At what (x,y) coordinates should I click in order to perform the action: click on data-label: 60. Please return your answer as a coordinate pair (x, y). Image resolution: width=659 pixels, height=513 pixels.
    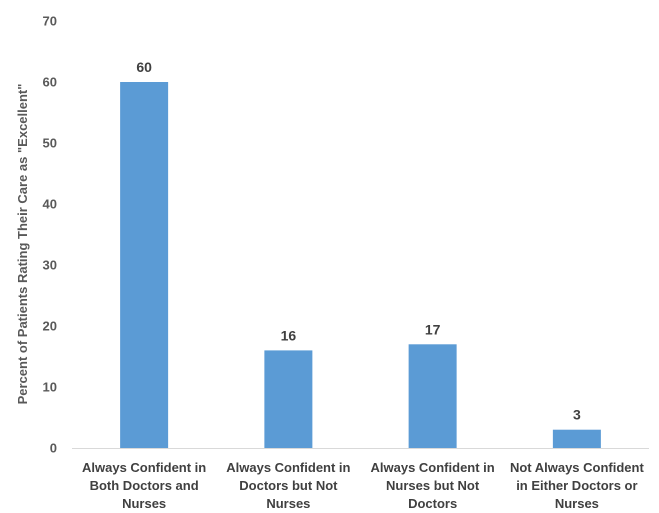
    Looking at the image, I should click on (144, 67).